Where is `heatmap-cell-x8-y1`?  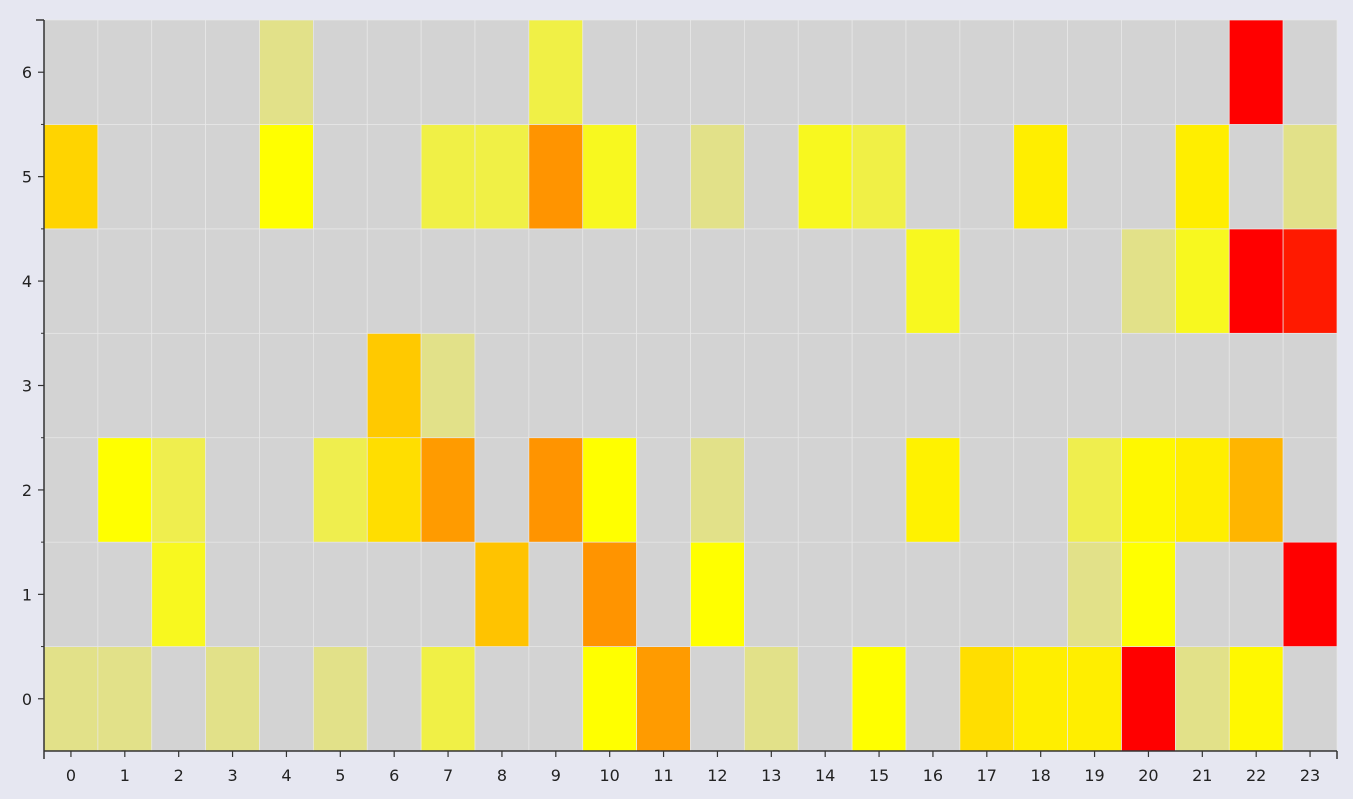
heatmap-cell-x8-y1 is located at coordinates (502, 594).